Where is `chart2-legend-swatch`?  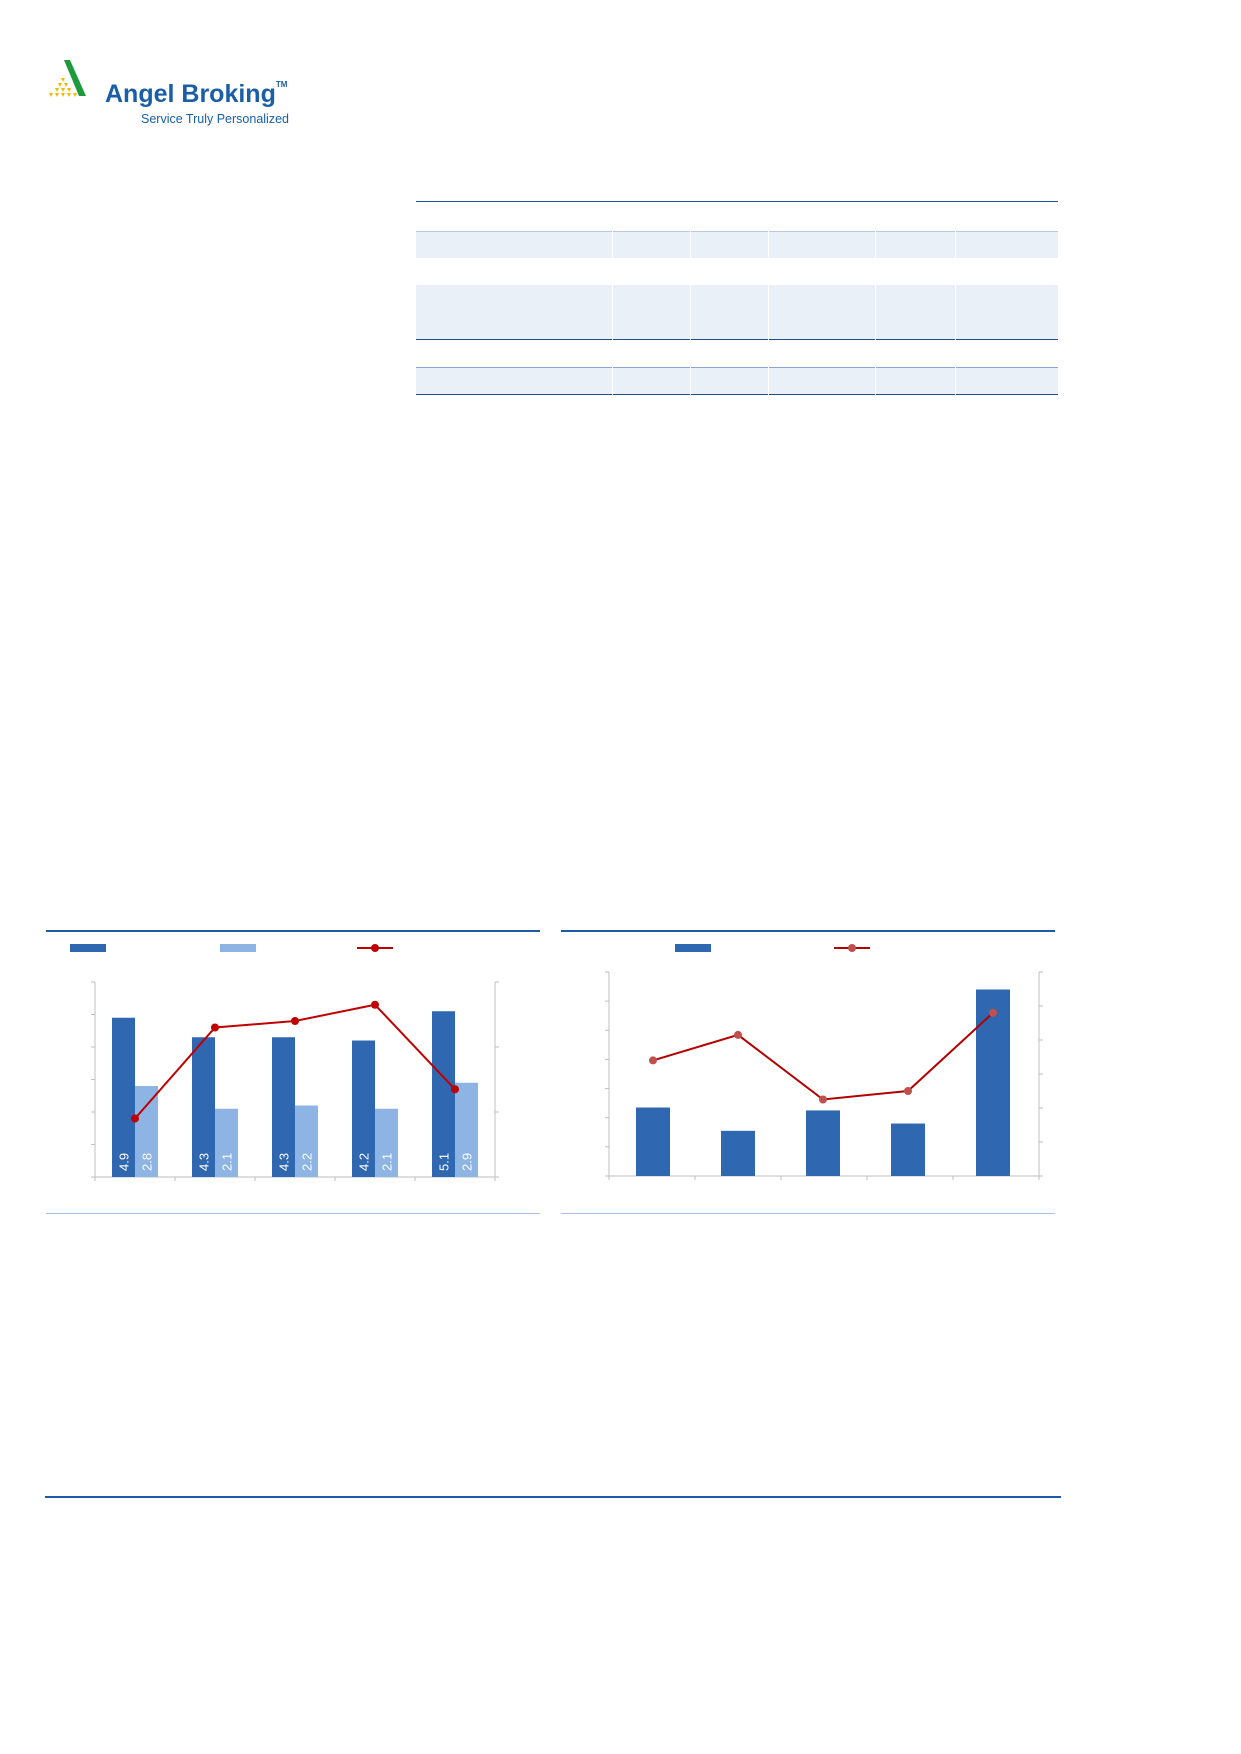 chart2-legend-swatch is located at coordinates (693, 948).